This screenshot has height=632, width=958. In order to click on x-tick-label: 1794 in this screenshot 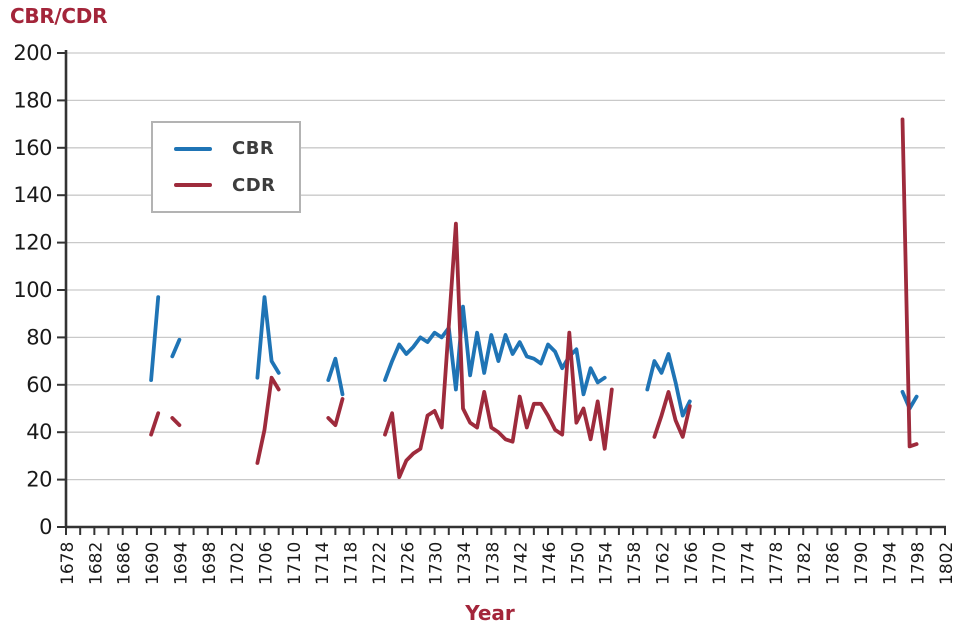, I will do `click(890, 563)`.